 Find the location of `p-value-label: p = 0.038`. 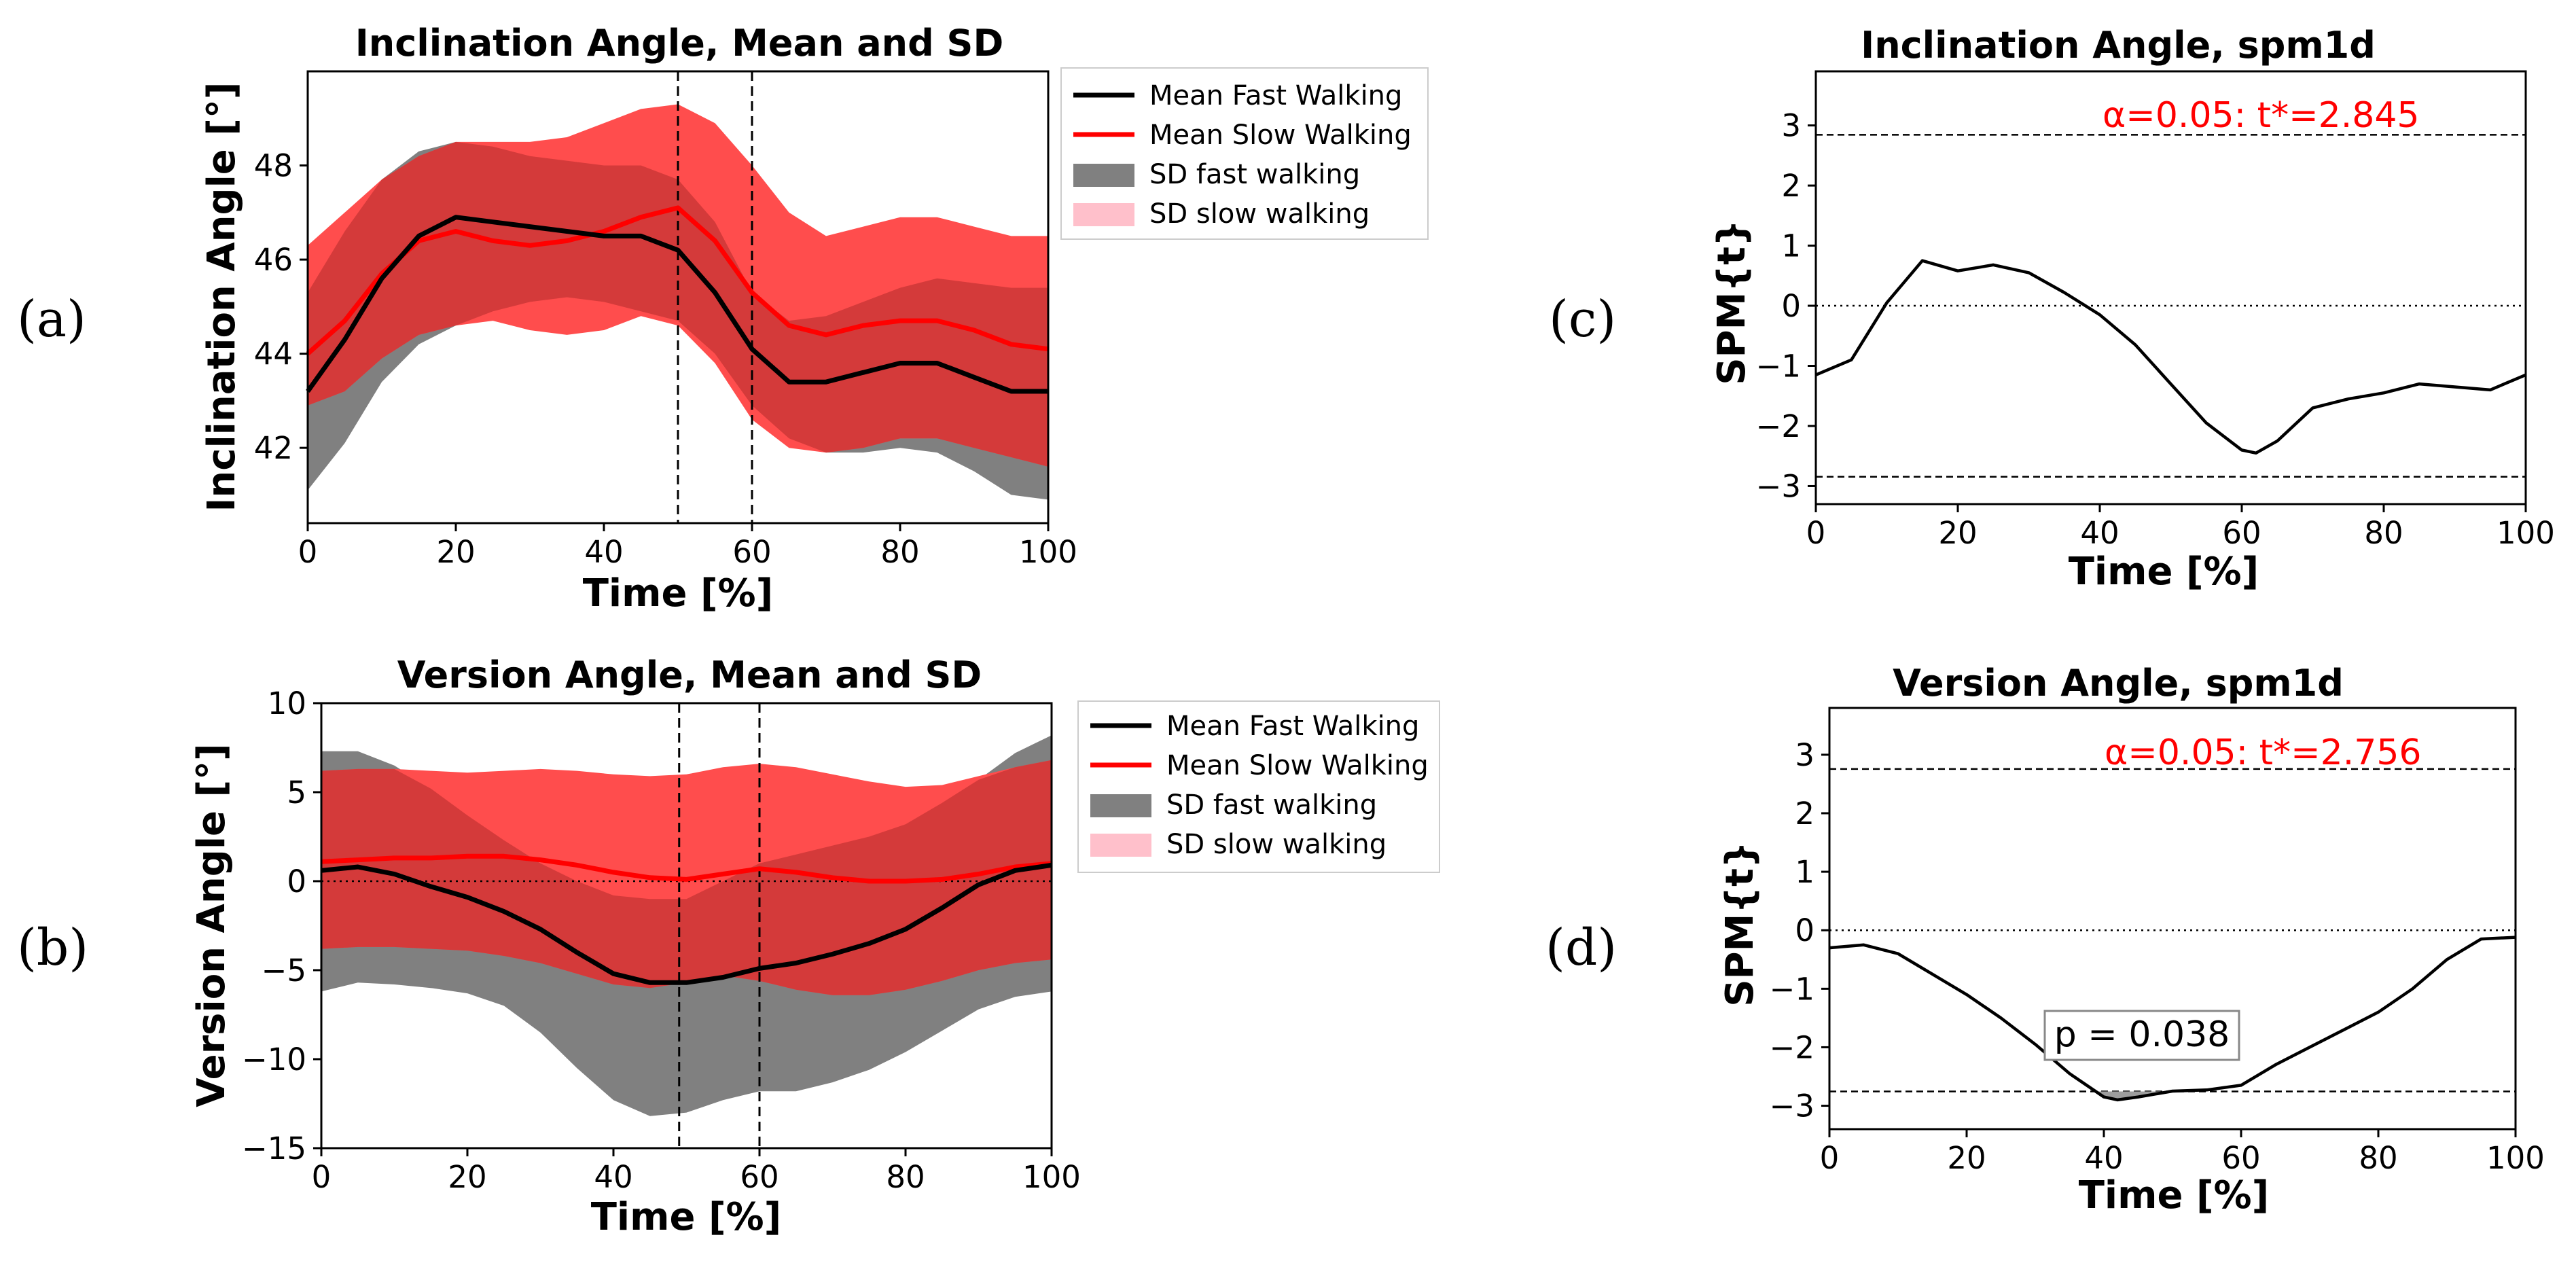

p-value-label: p = 0.038 is located at coordinates (2142, 1034).